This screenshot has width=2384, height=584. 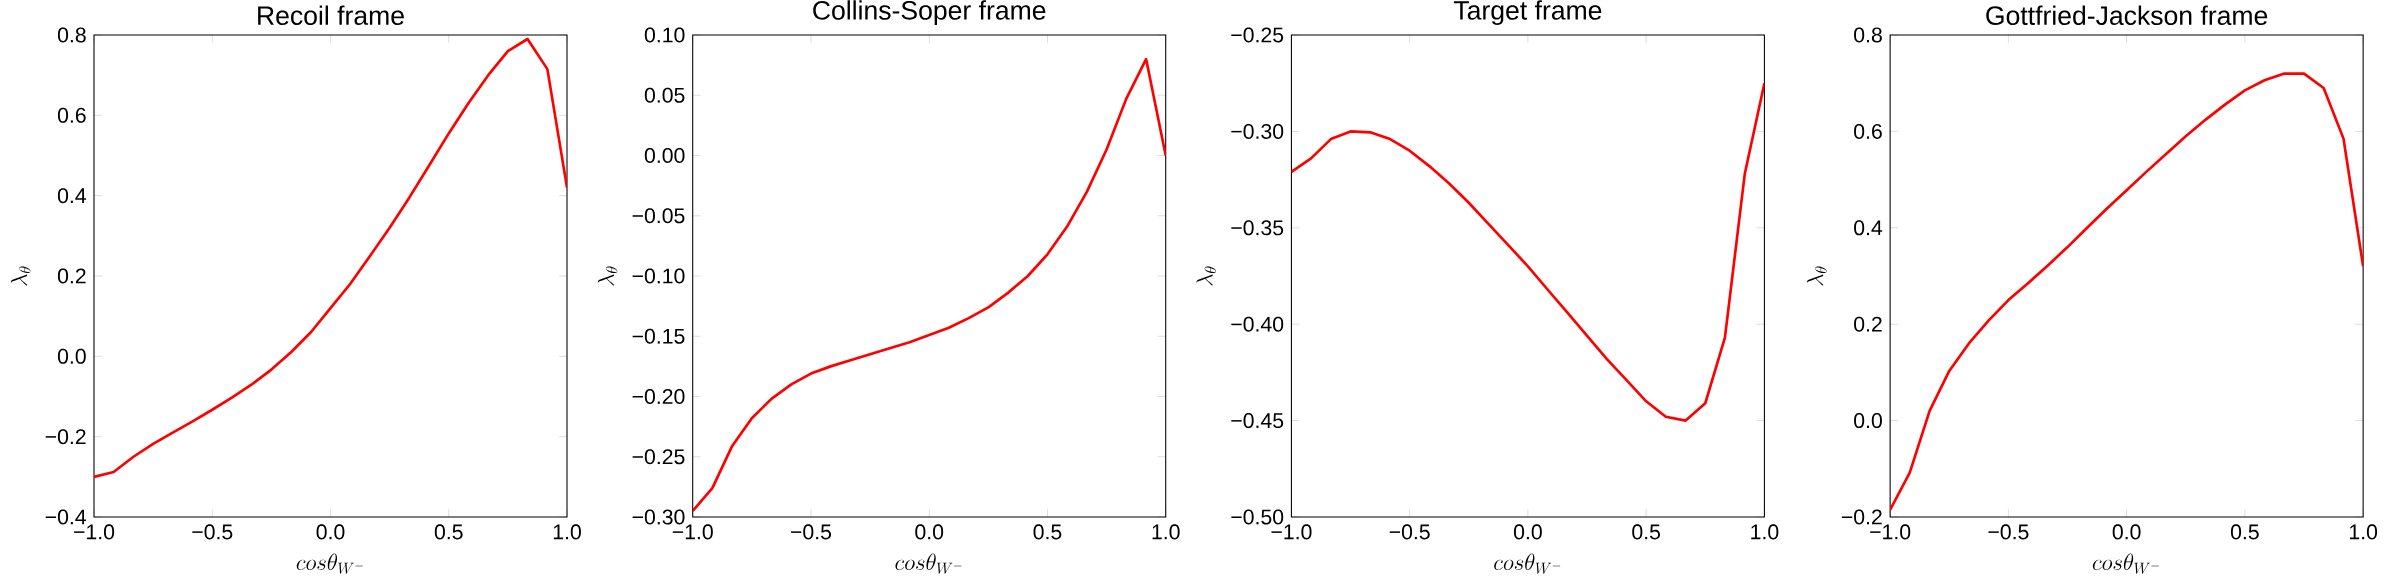 What do you see at coordinates (658, 216) in the screenshot?
I see `y-tick-label: −0.05` at bounding box center [658, 216].